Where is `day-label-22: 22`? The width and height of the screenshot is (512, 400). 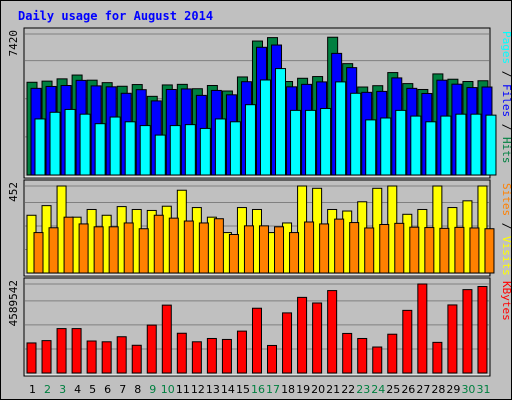 day-label-22: 22 is located at coordinates (348, 389).